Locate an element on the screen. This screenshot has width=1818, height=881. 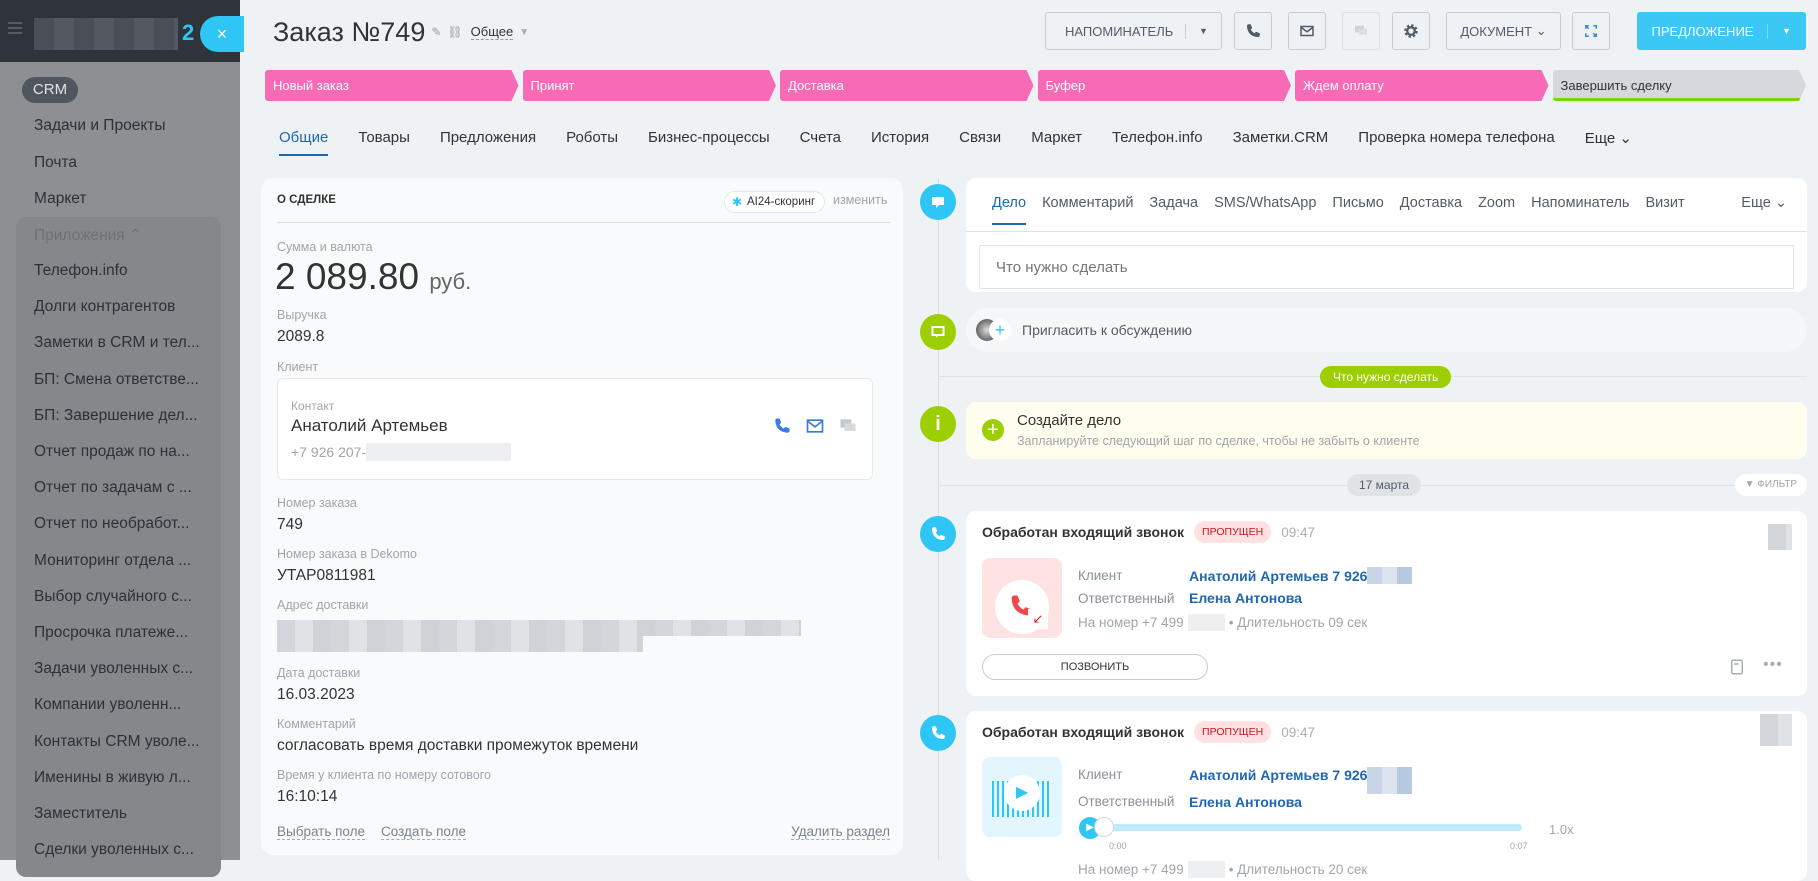
order-label: Номер заказа is located at coordinates (317, 503).